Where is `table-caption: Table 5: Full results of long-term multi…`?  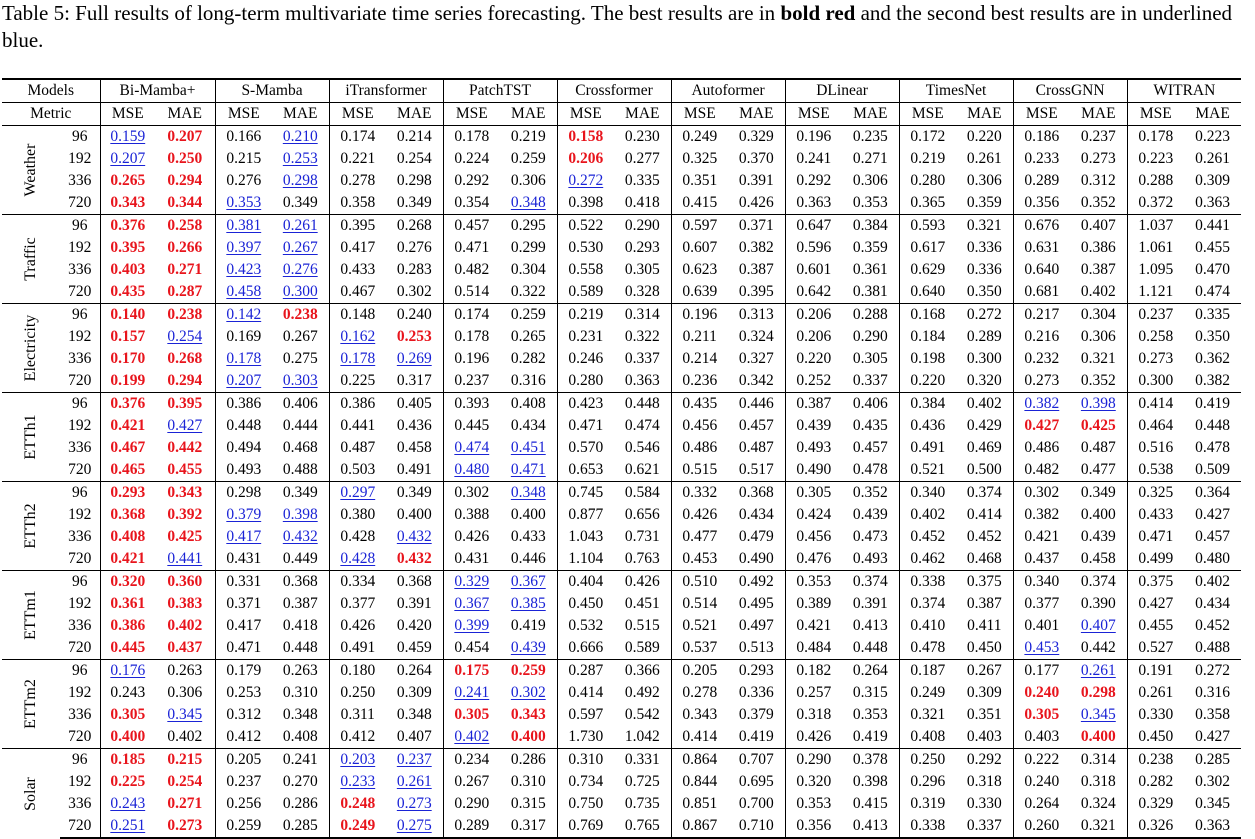
table-caption: Table 5: Full results of long-term multi… is located at coordinates (627, 27).